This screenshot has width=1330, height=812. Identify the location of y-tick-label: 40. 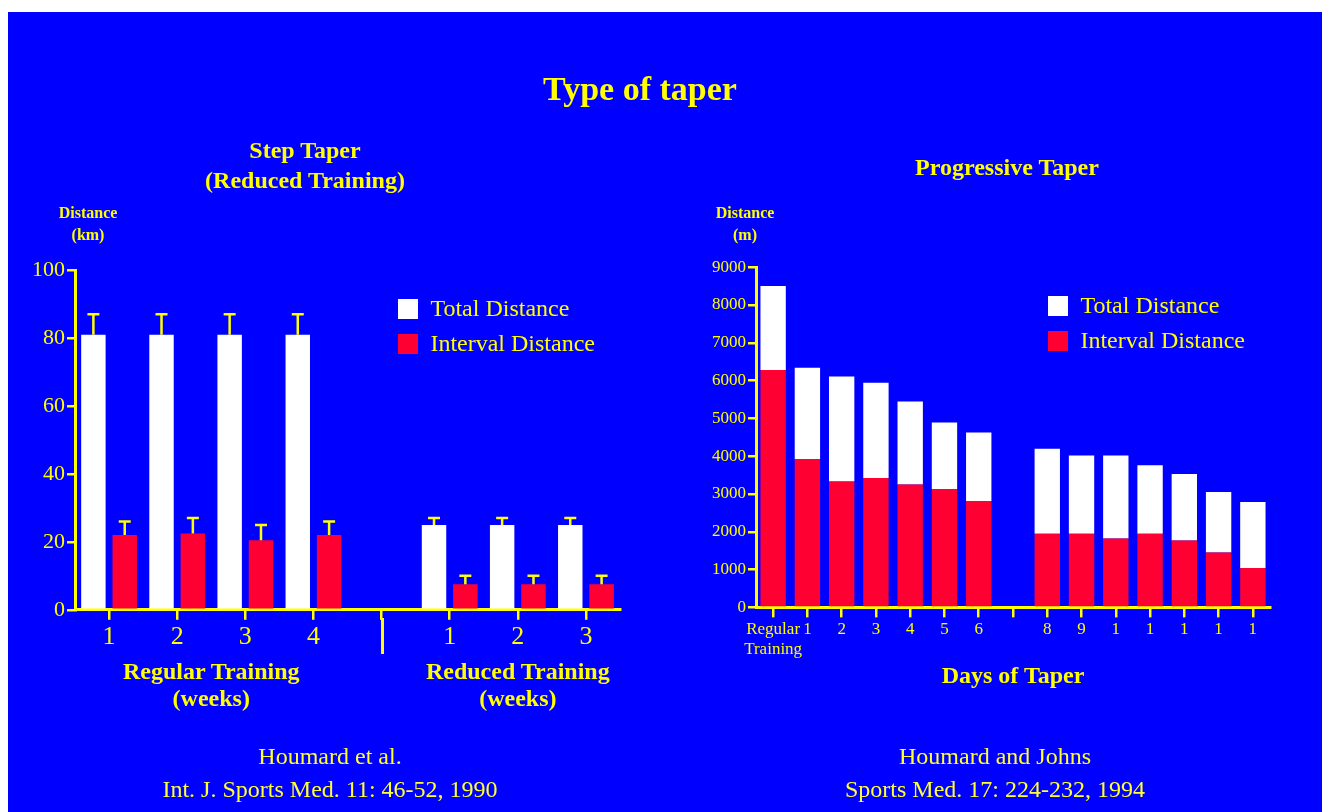
(54, 472).